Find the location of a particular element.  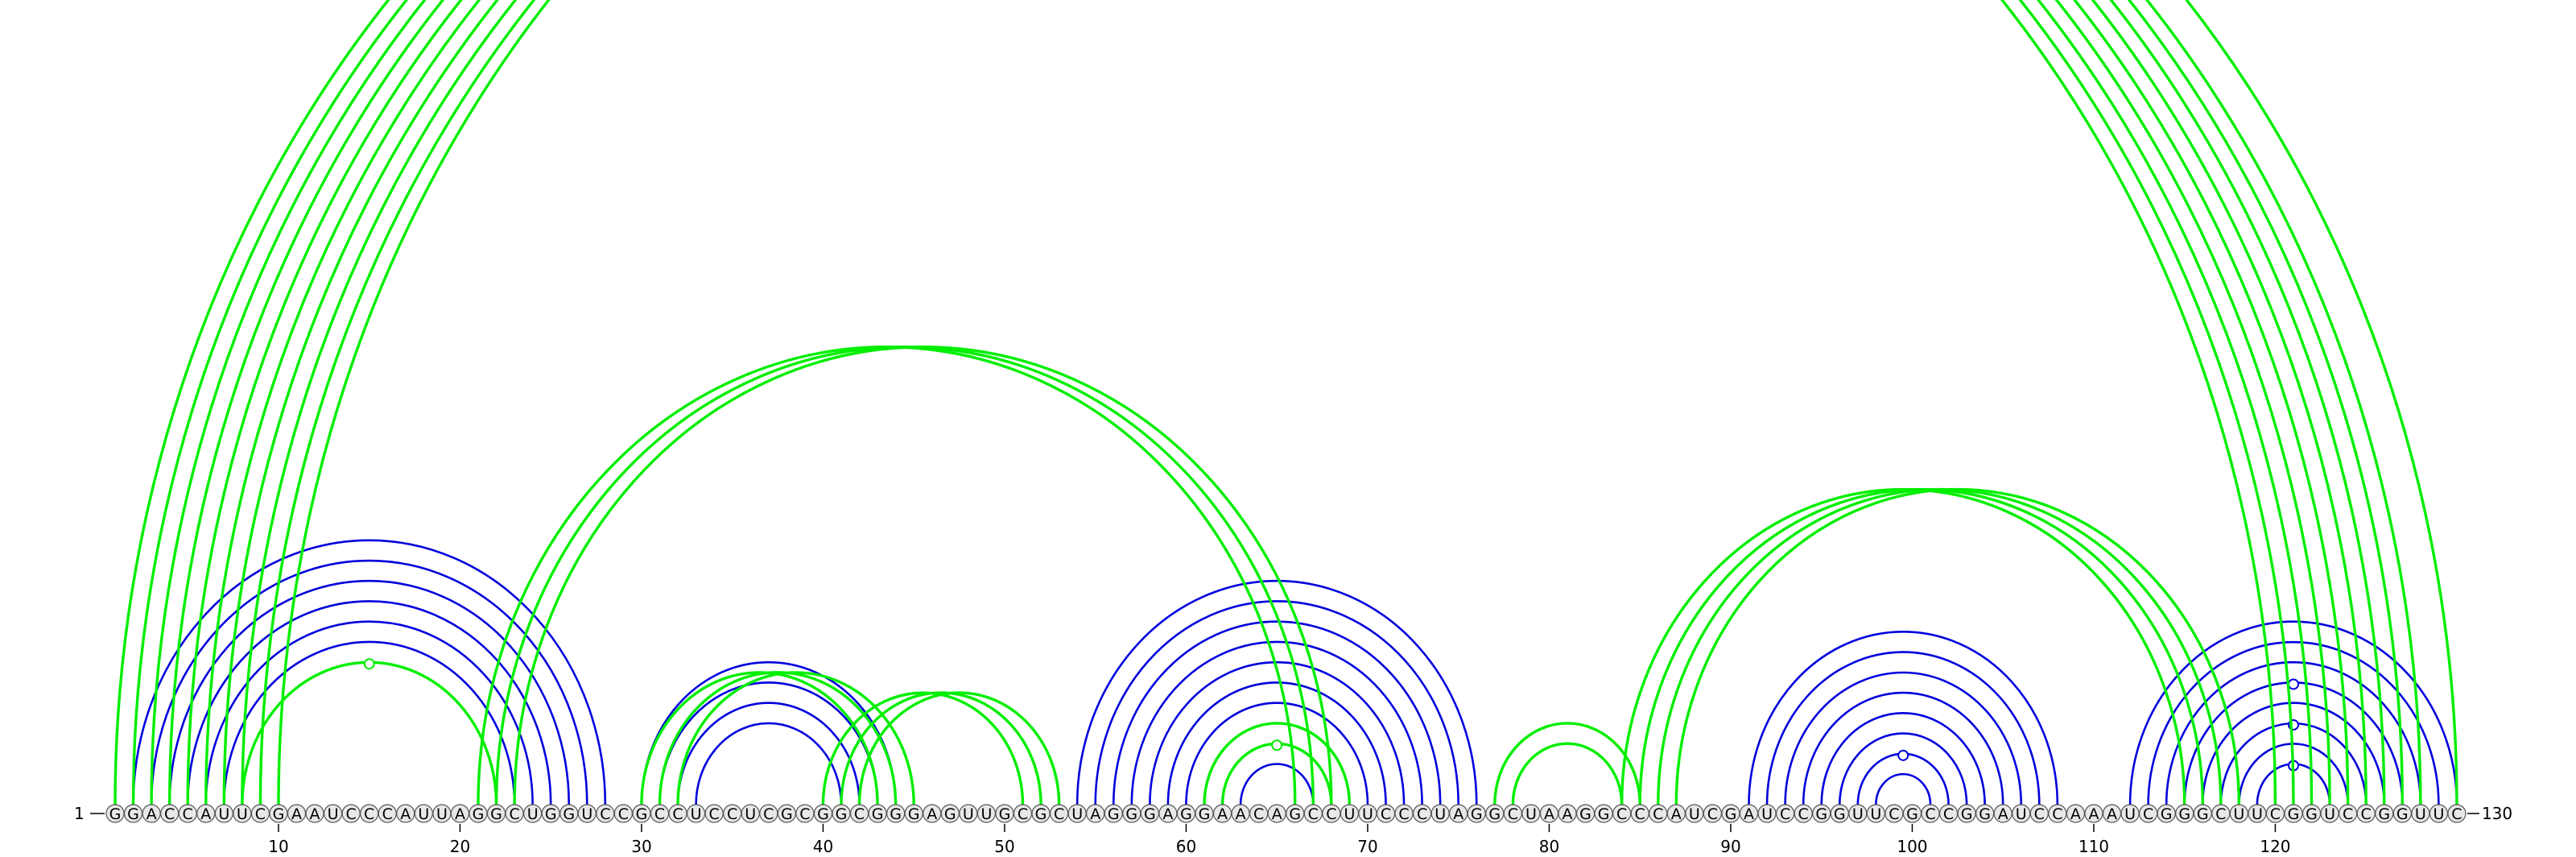

tick-label: 40 is located at coordinates (823, 846).